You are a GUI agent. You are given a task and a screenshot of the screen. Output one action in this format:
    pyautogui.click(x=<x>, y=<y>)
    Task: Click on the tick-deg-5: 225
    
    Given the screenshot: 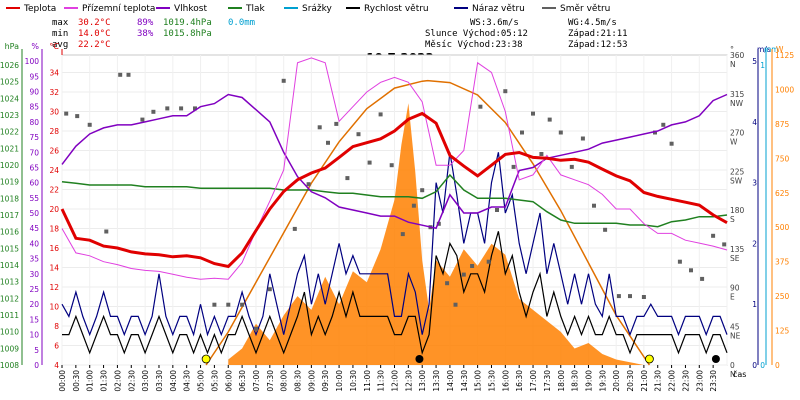 What is the action you would take?
    pyautogui.click(x=737, y=171)
    